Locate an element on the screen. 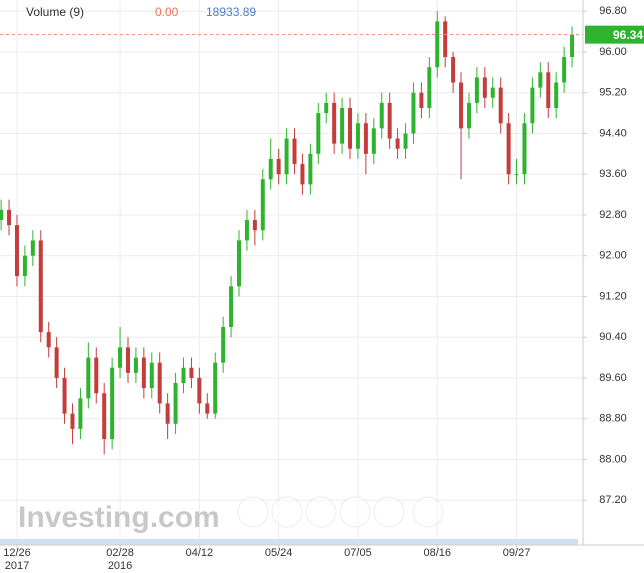  y-tick-label: 90.40 is located at coordinates (613, 337).